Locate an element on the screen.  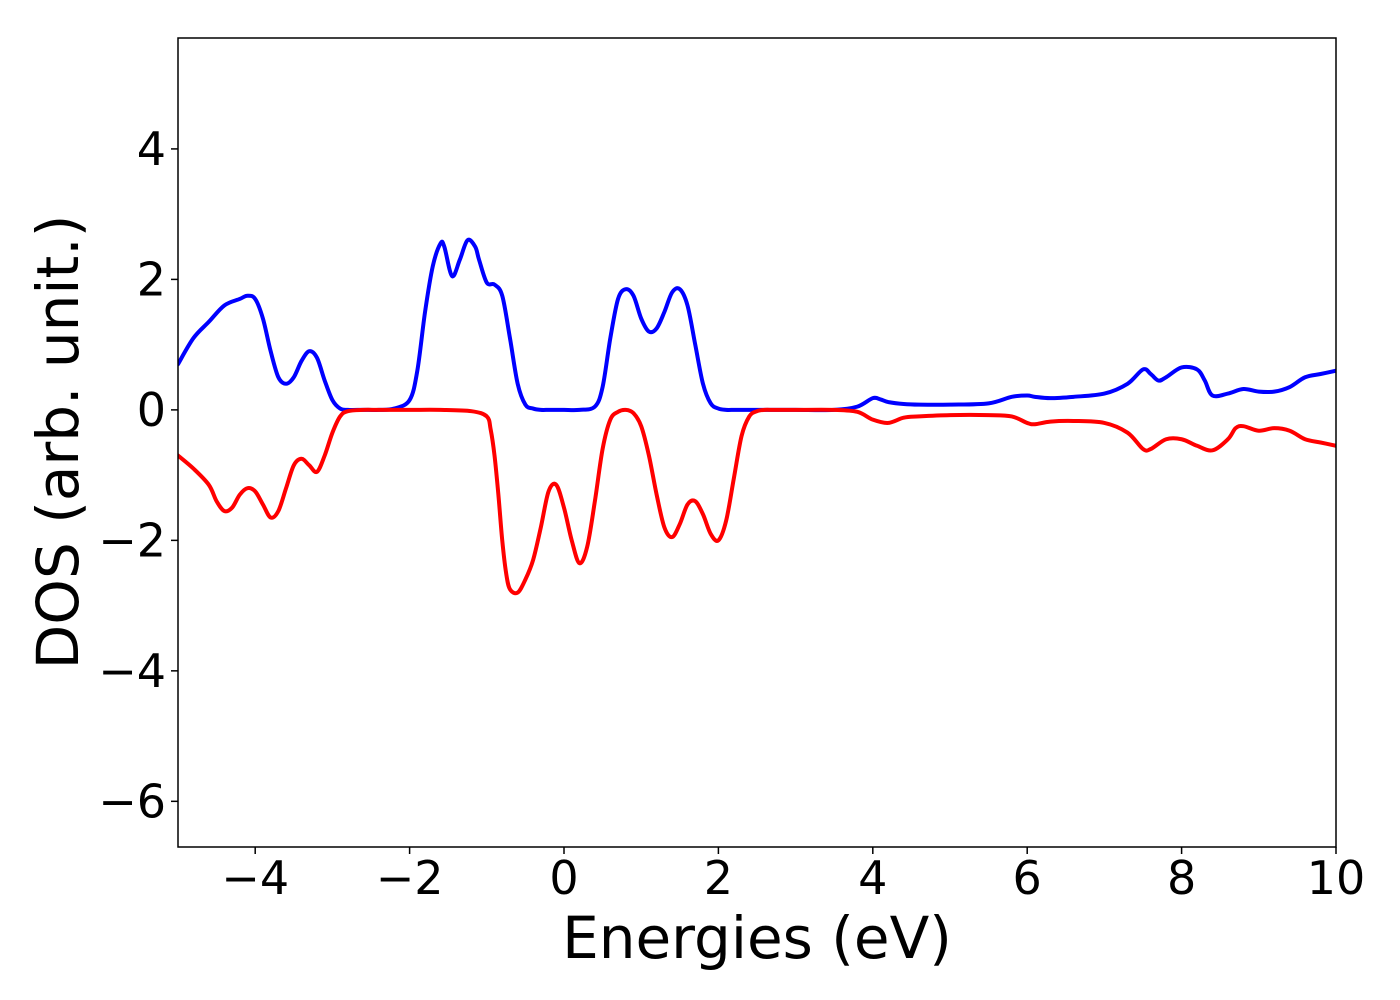
x-tick-label: 0 is located at coordinates (563, 878).